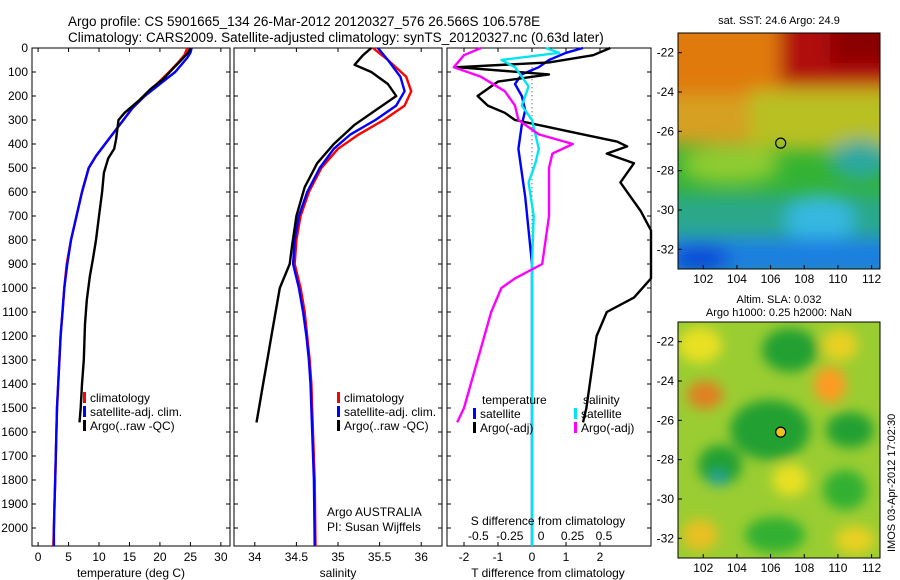 Image resolution: width=900 pixels, height=580 pixels. Describe the element at coordinates (221, 557) in the screenshot. I see `p1-xtick-label: 30` at that location.